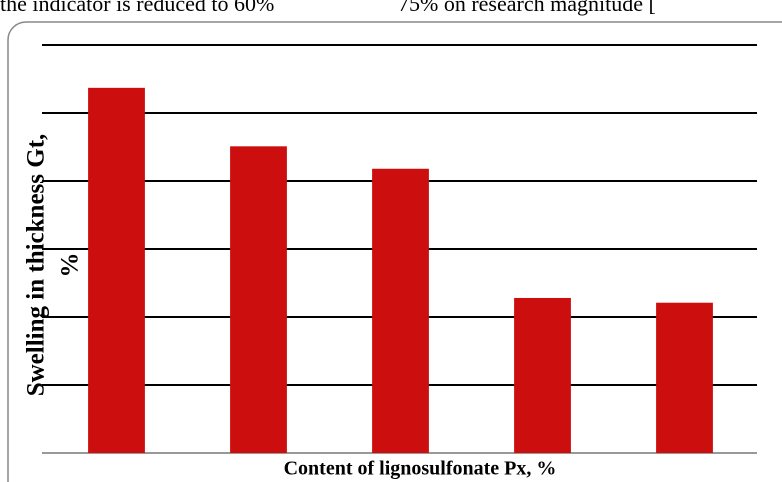 Image resolution: width=782 pixels, height=482 pixels. I want to click on y-axis-label: Swelling in thickness Gt,, so click(36, 265).